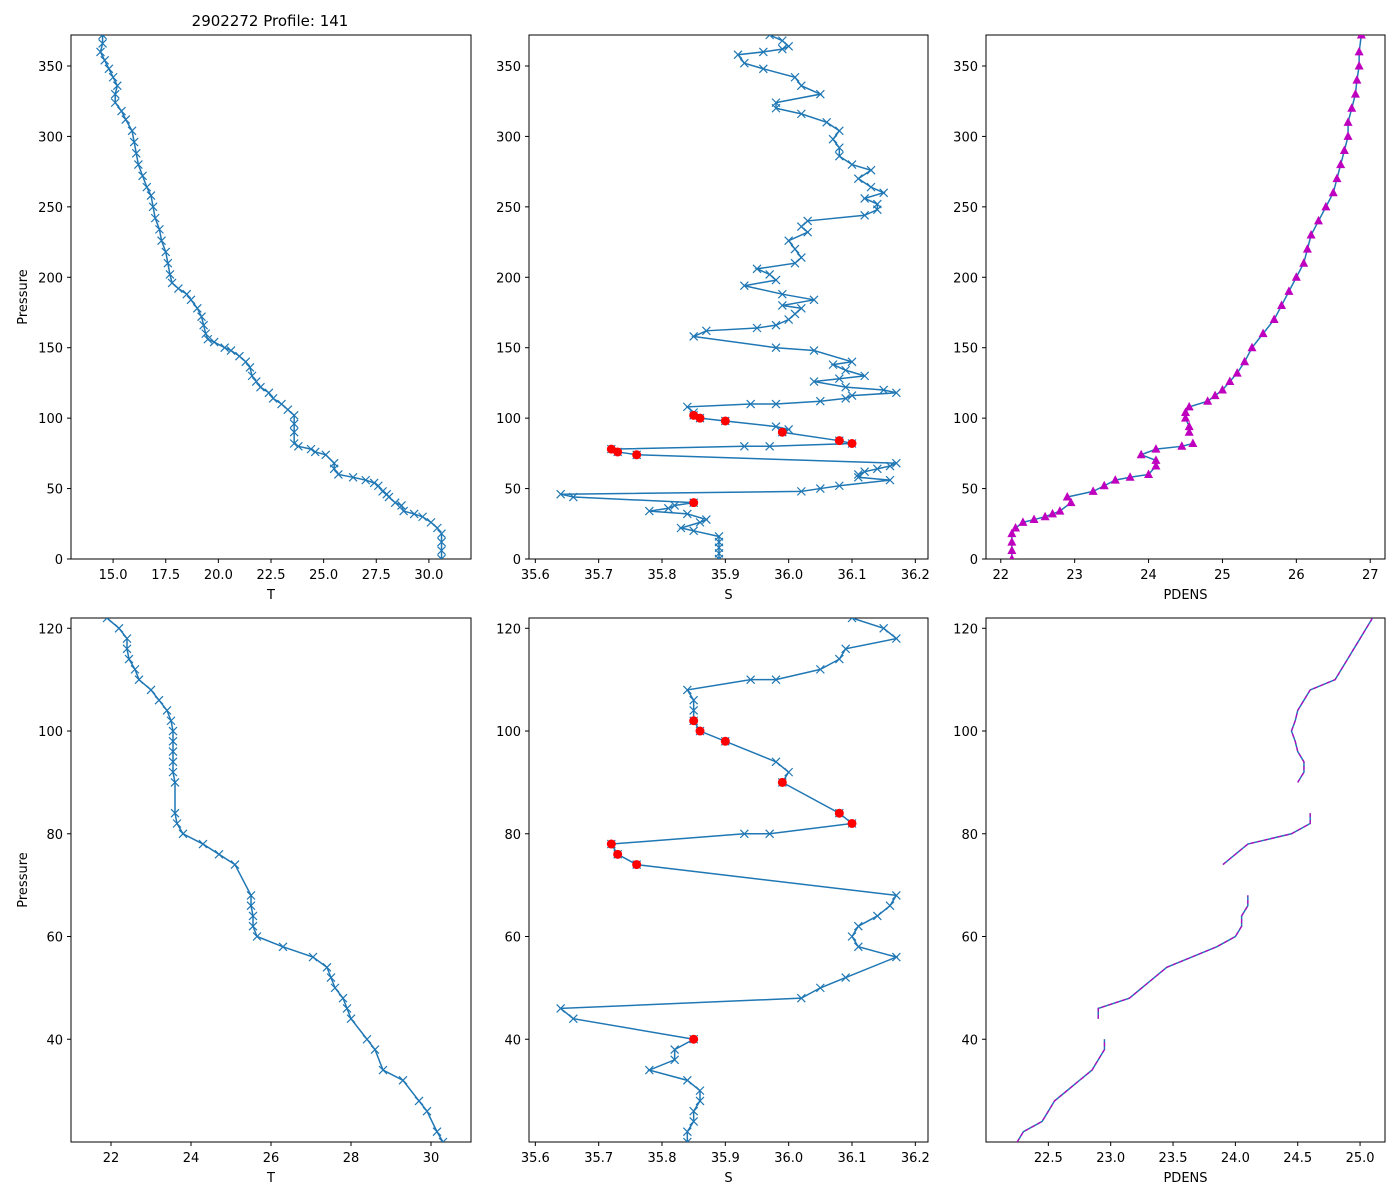 The height and width of the screenshot is (1200, 1400). Describe the element at coordinates (508, 629) in the screenshot. I see `y-tick-label: 120` at that location.